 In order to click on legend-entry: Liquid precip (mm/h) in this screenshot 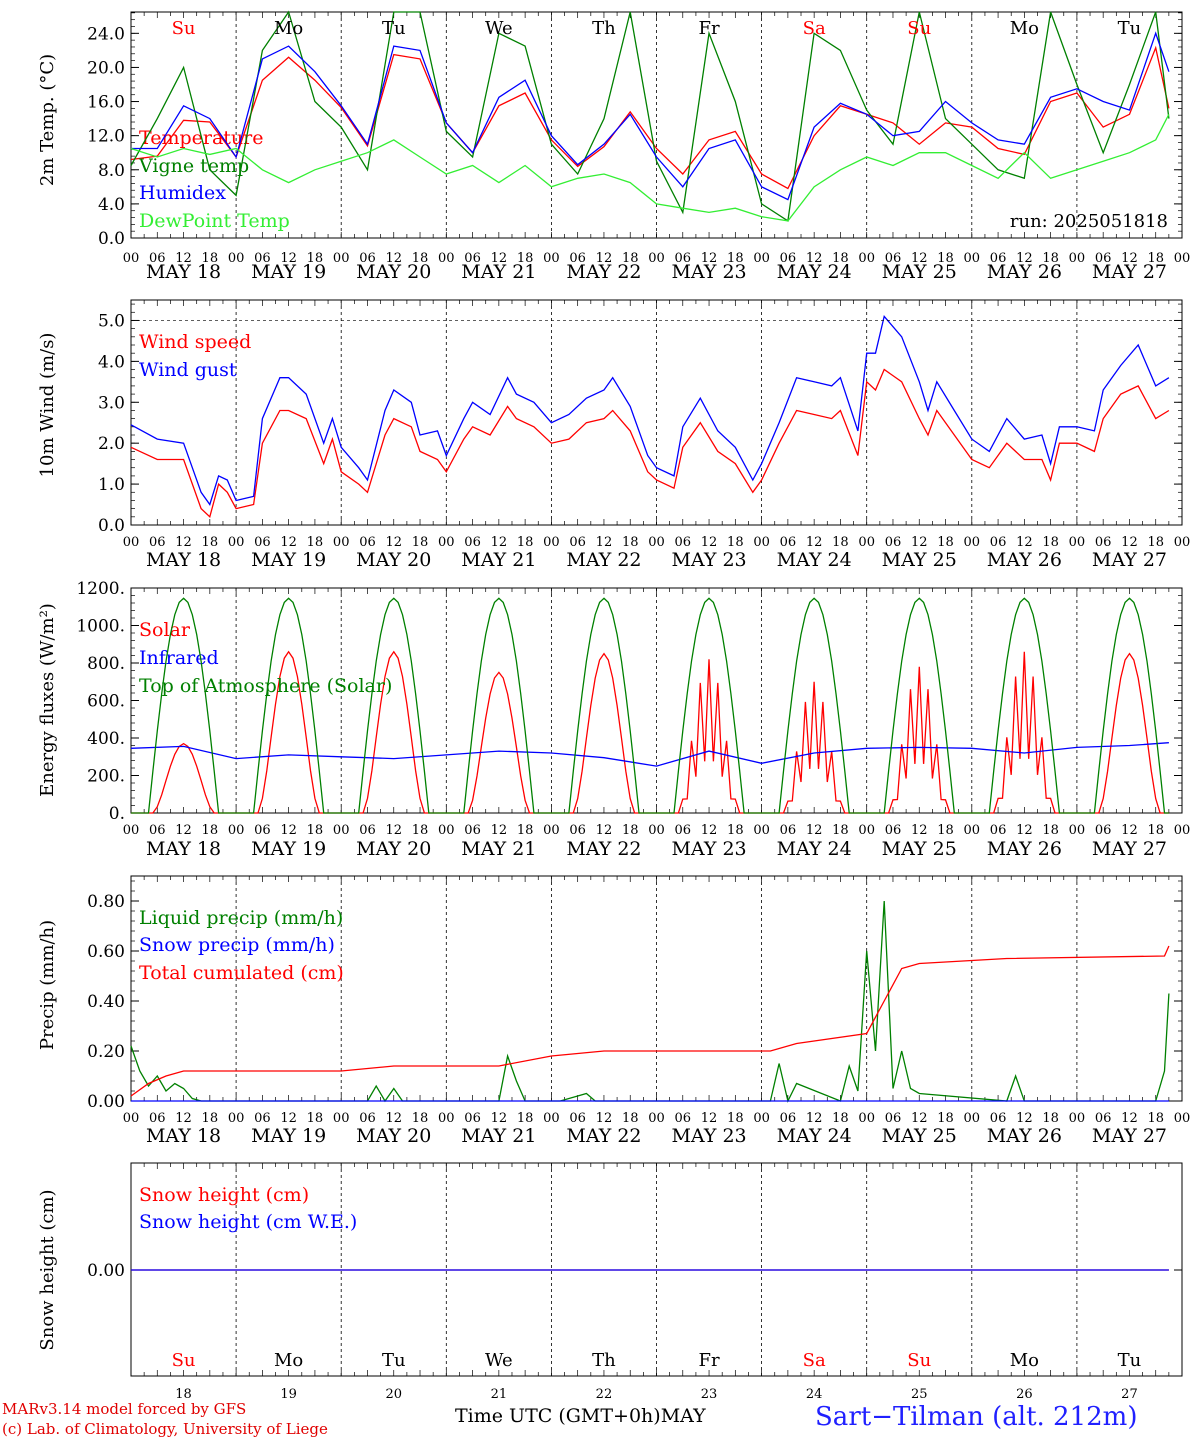, I will do `click(241, 918)`.